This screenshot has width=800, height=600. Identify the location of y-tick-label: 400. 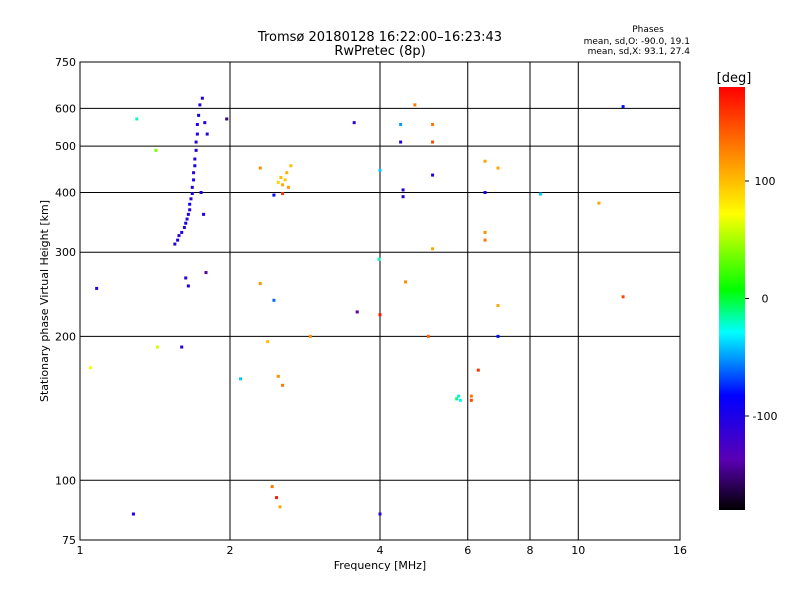
(65, 192).